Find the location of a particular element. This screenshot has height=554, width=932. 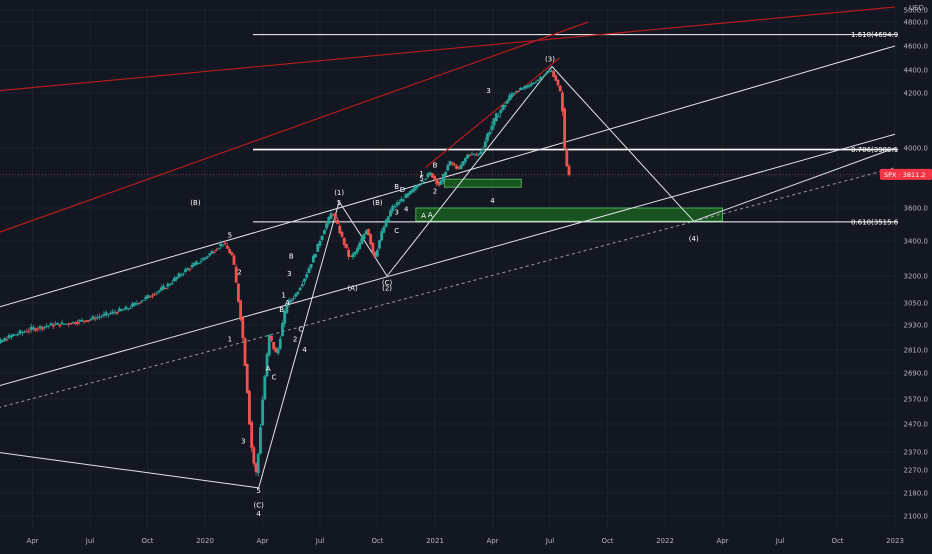

price-tick-label: 4200.0 is located at coordinates (916, 94).